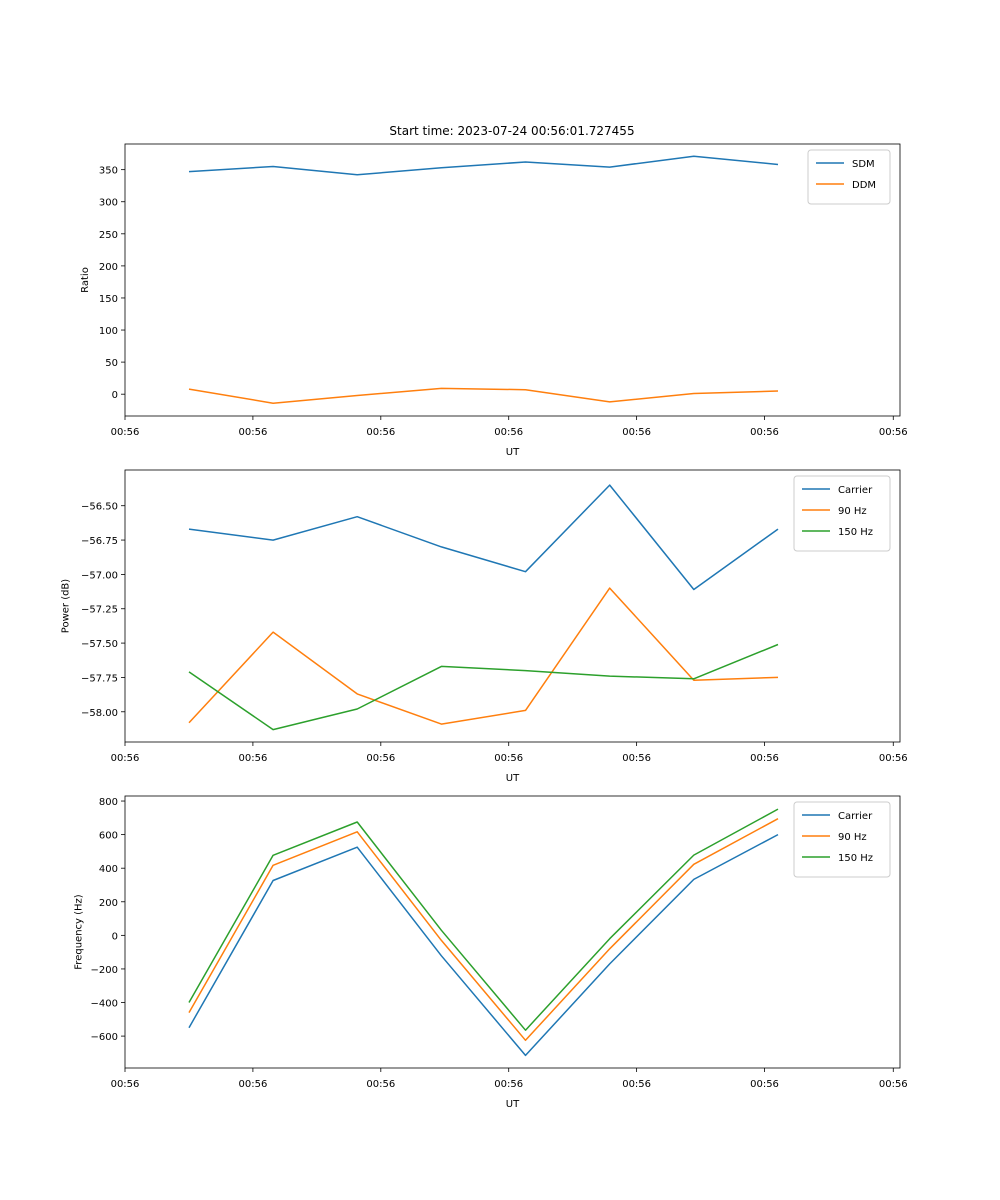 The height and width of the screenshot is (1200, 1000). Describe the element at coordinates (855, 490) in the screenshot. I see `charts-1-legend-label: Carrier` at that location.